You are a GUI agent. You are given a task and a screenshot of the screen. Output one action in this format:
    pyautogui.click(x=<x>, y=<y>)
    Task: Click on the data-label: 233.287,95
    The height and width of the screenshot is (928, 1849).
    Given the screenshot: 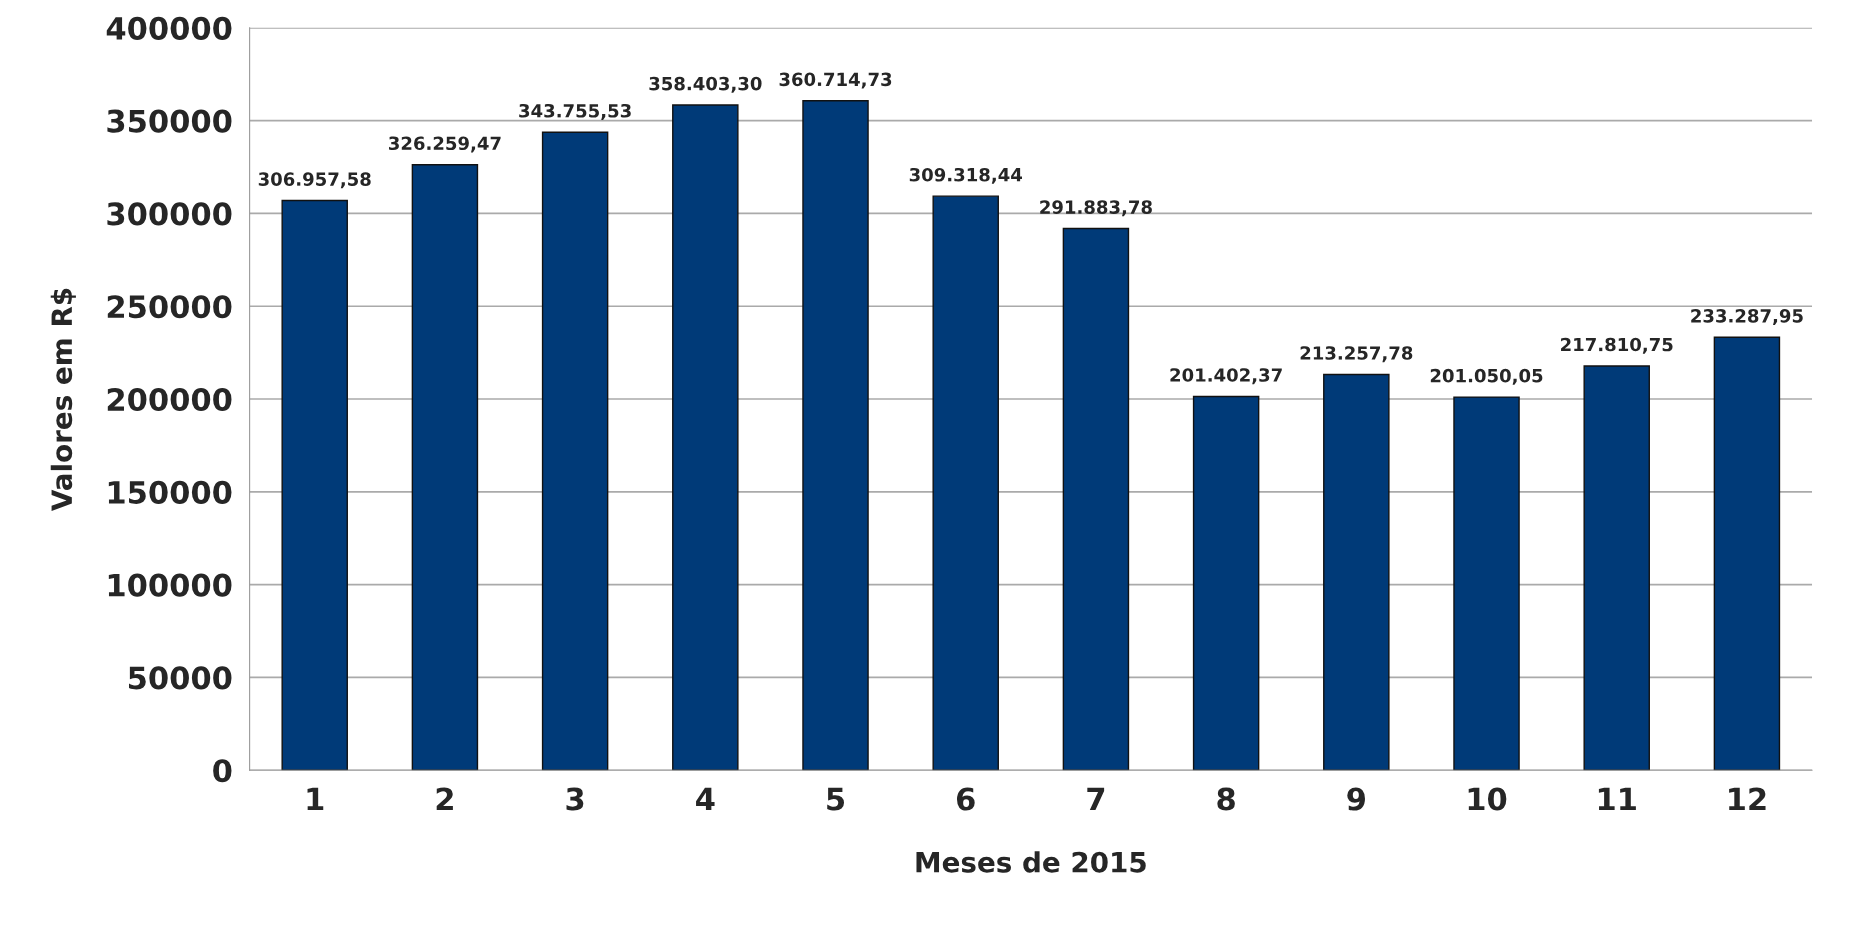 What is the action you would take?
    pyautogui.click(x=1747, y=316)
    